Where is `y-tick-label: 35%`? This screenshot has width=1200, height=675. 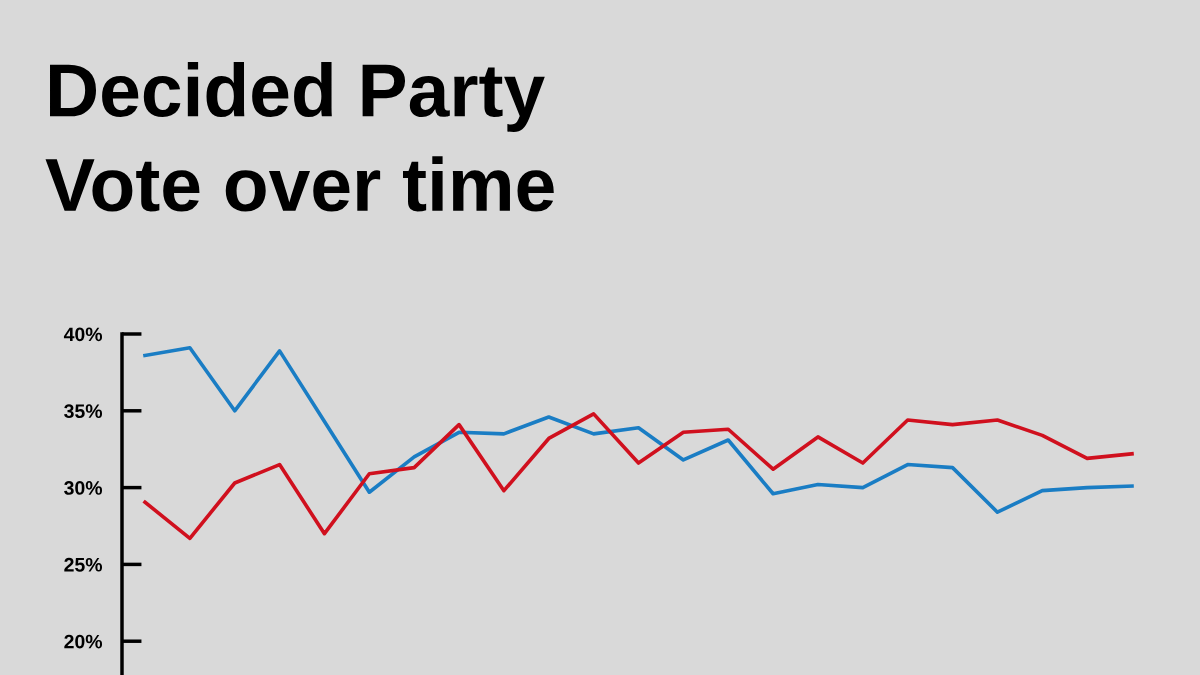 y-tick-label: 35% is located at coordinates (83, 411).